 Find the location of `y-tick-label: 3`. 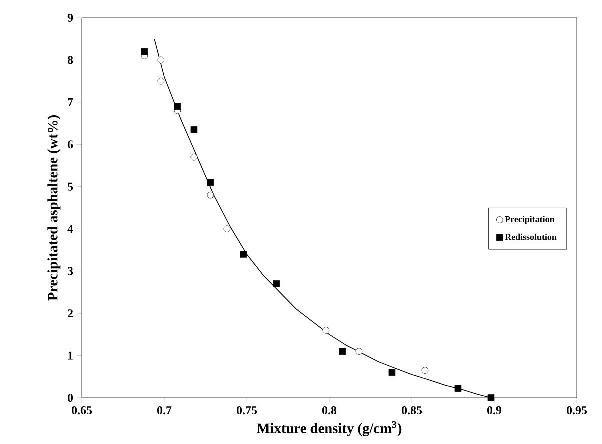

y-tick-label: 3 is located at coordinates (71, 271).